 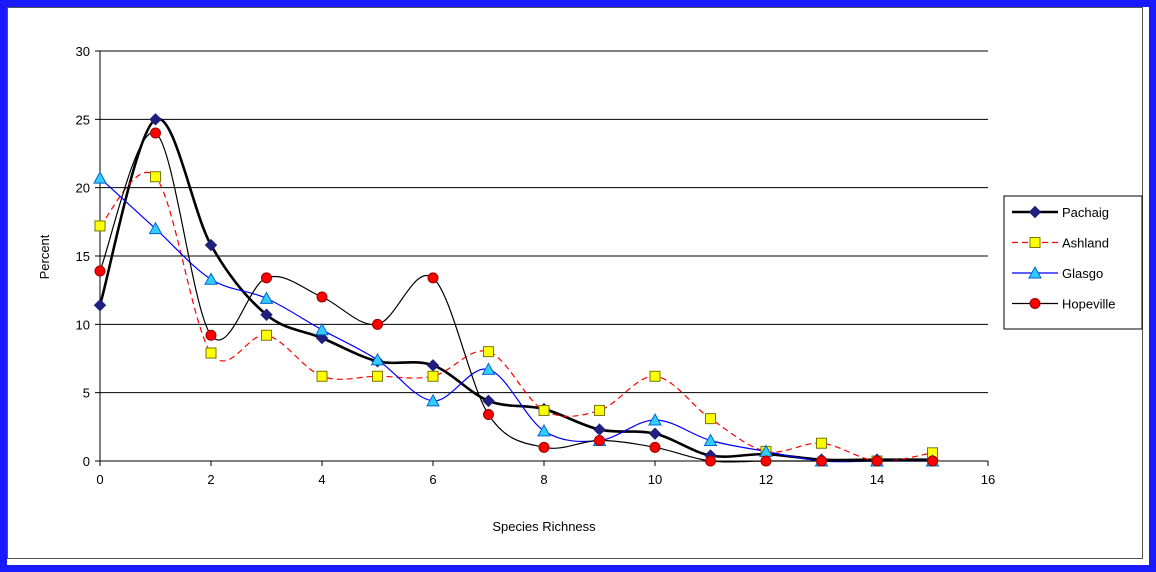 What do you see at coordinates (1082, 273) in the screenshot?
I see `legend-label-glasgo: Glasgo` at bounding box center [1082, 273].